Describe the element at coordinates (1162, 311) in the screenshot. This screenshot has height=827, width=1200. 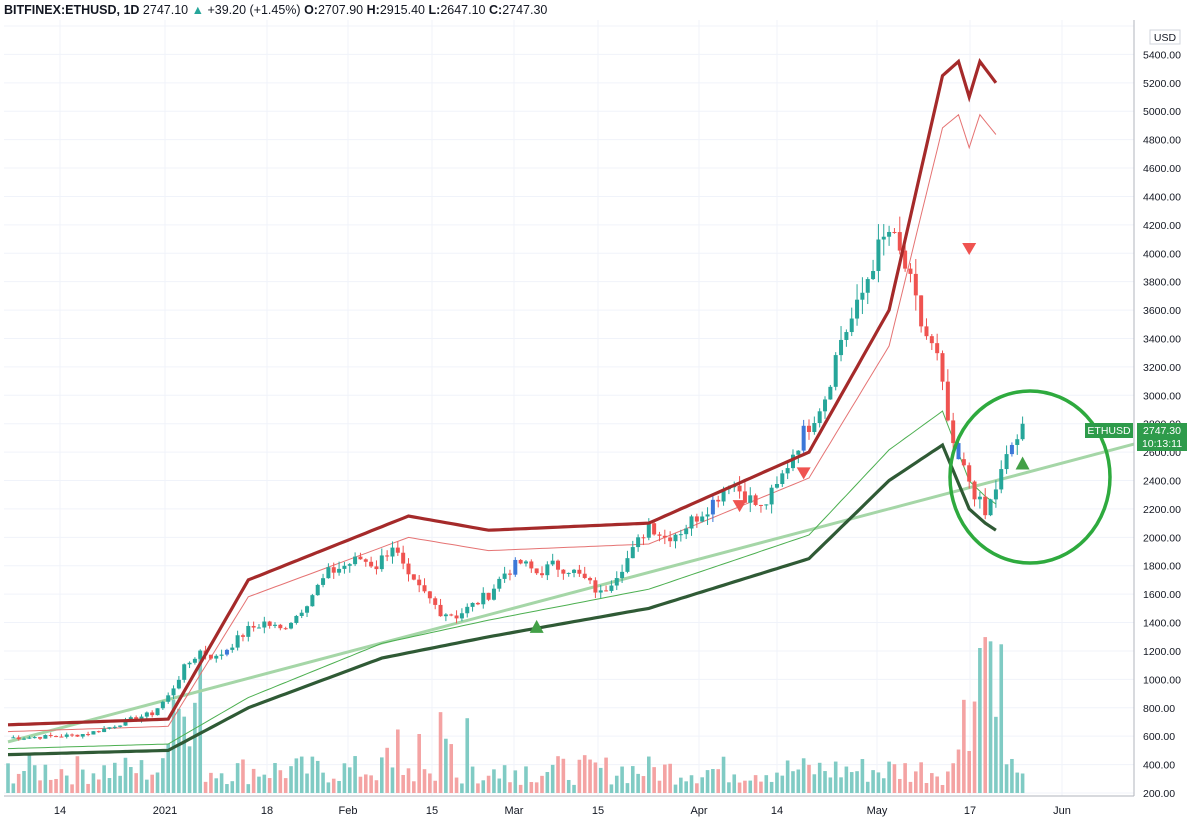
I see `price-tick-label: 3600.00` at that location.